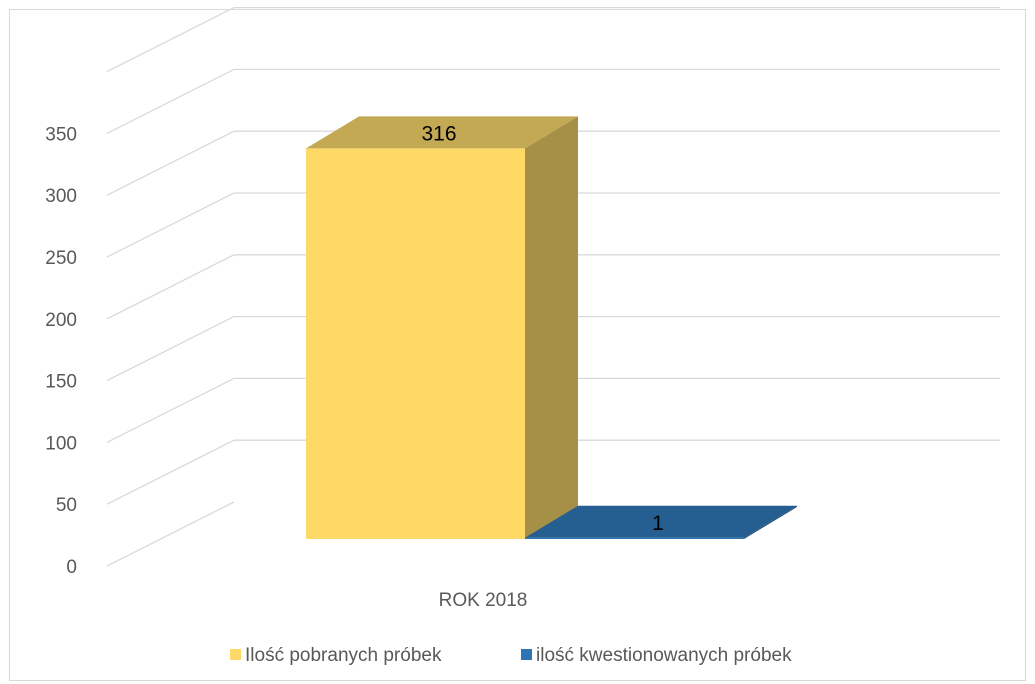  I want to click on y-tick-label: 250, so click(61, 258).